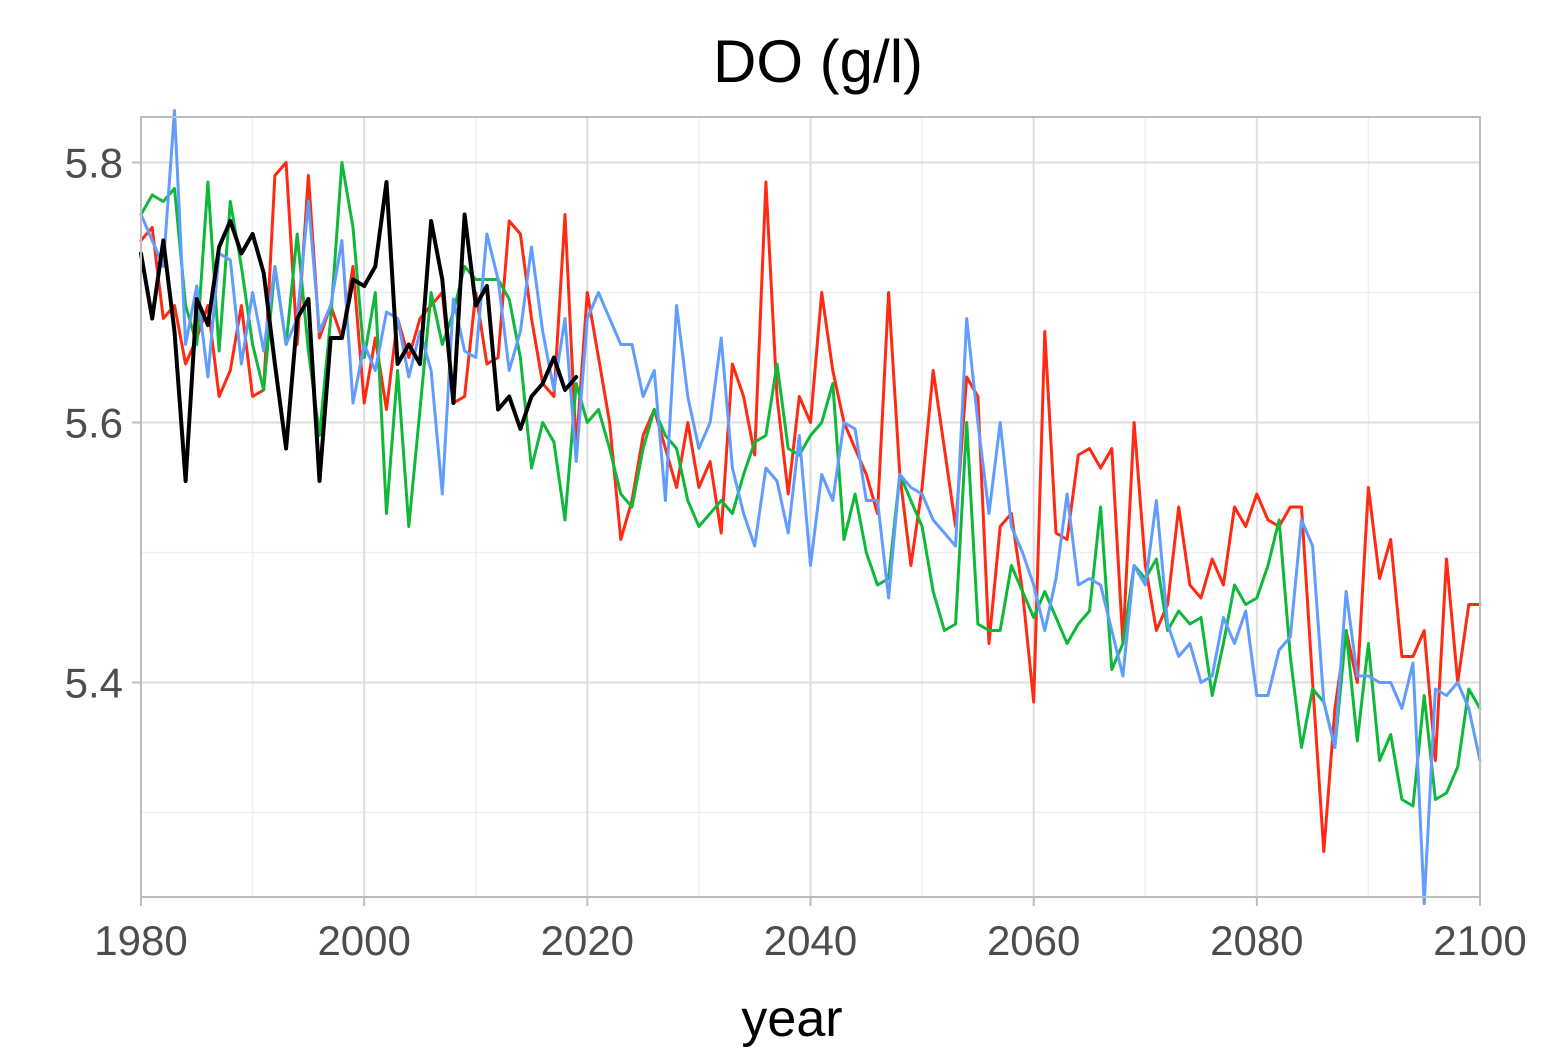 The height and width of the screenshot is (1057, 1542). I want to click on y-tick-label: 5.8, so click(94, 163).